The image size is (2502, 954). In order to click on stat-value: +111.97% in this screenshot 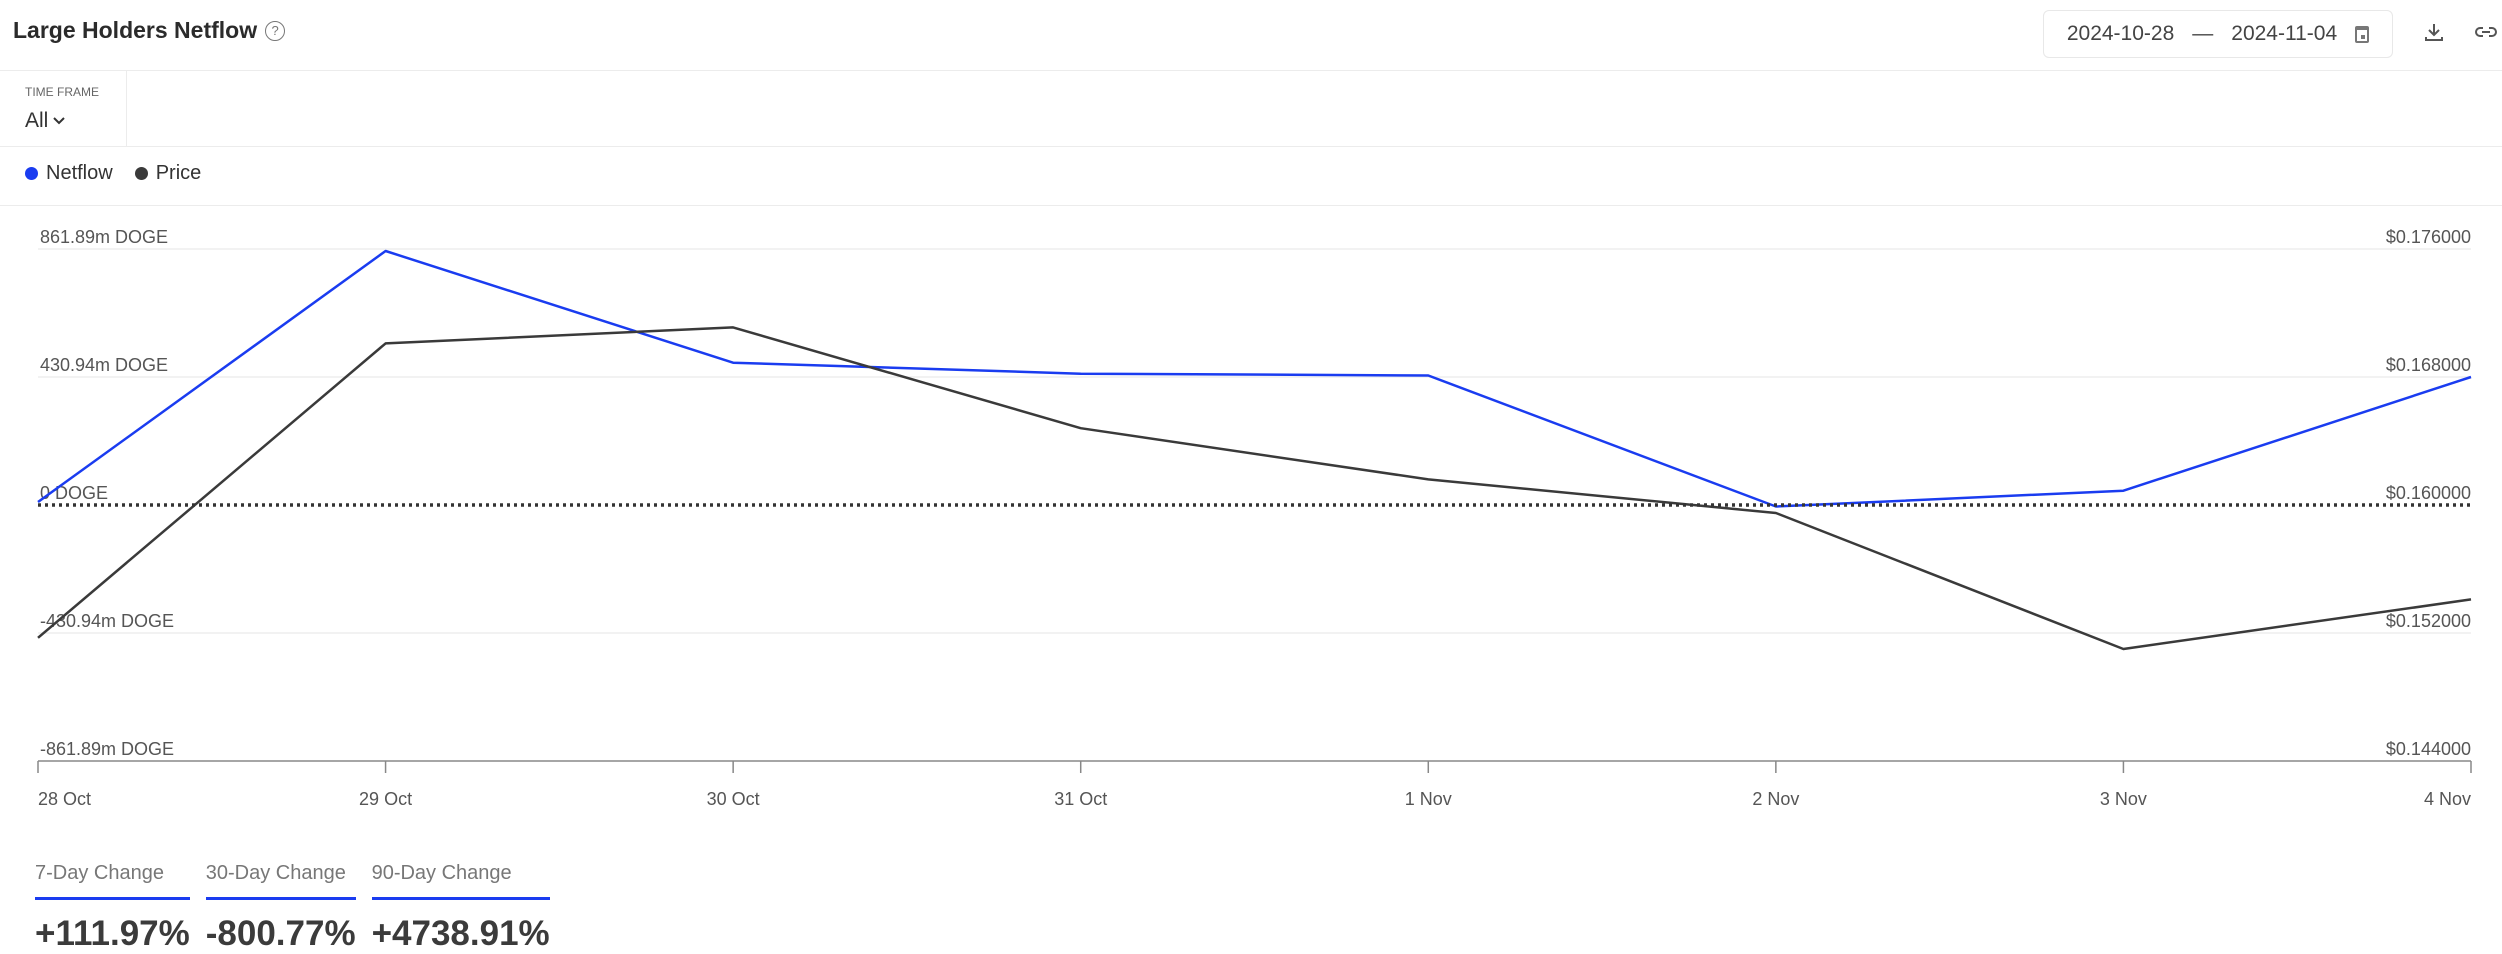, I will do `click(112, 933)`.